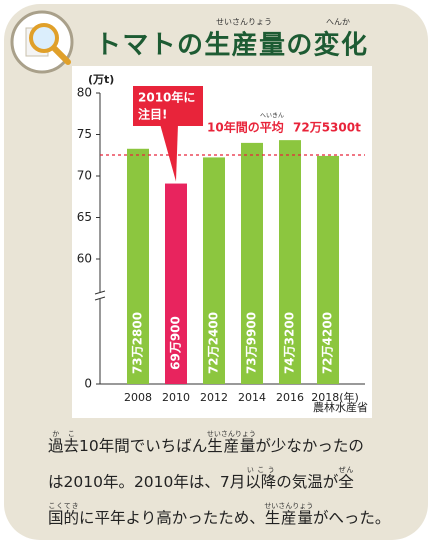  I want to click on magnifier-icon, so click(42, 42).